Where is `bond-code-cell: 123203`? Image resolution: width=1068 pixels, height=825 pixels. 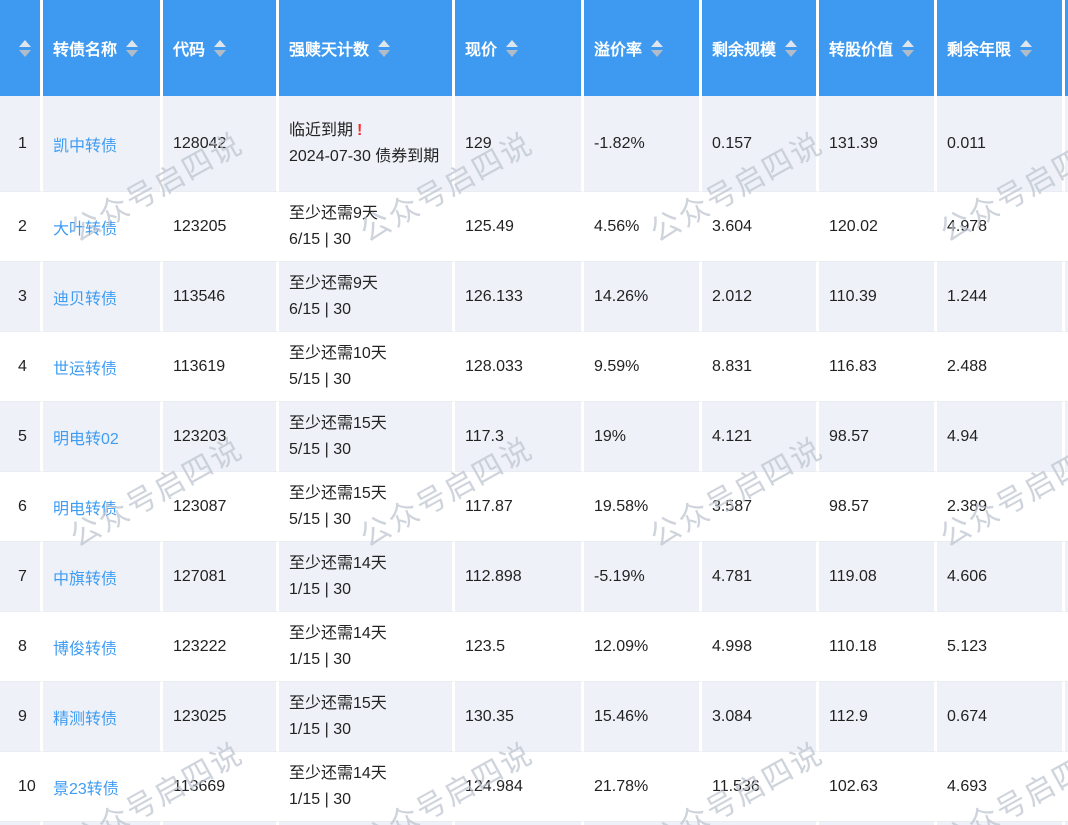
bond-code-cell: 123203 is located at coordinates (221, 437).